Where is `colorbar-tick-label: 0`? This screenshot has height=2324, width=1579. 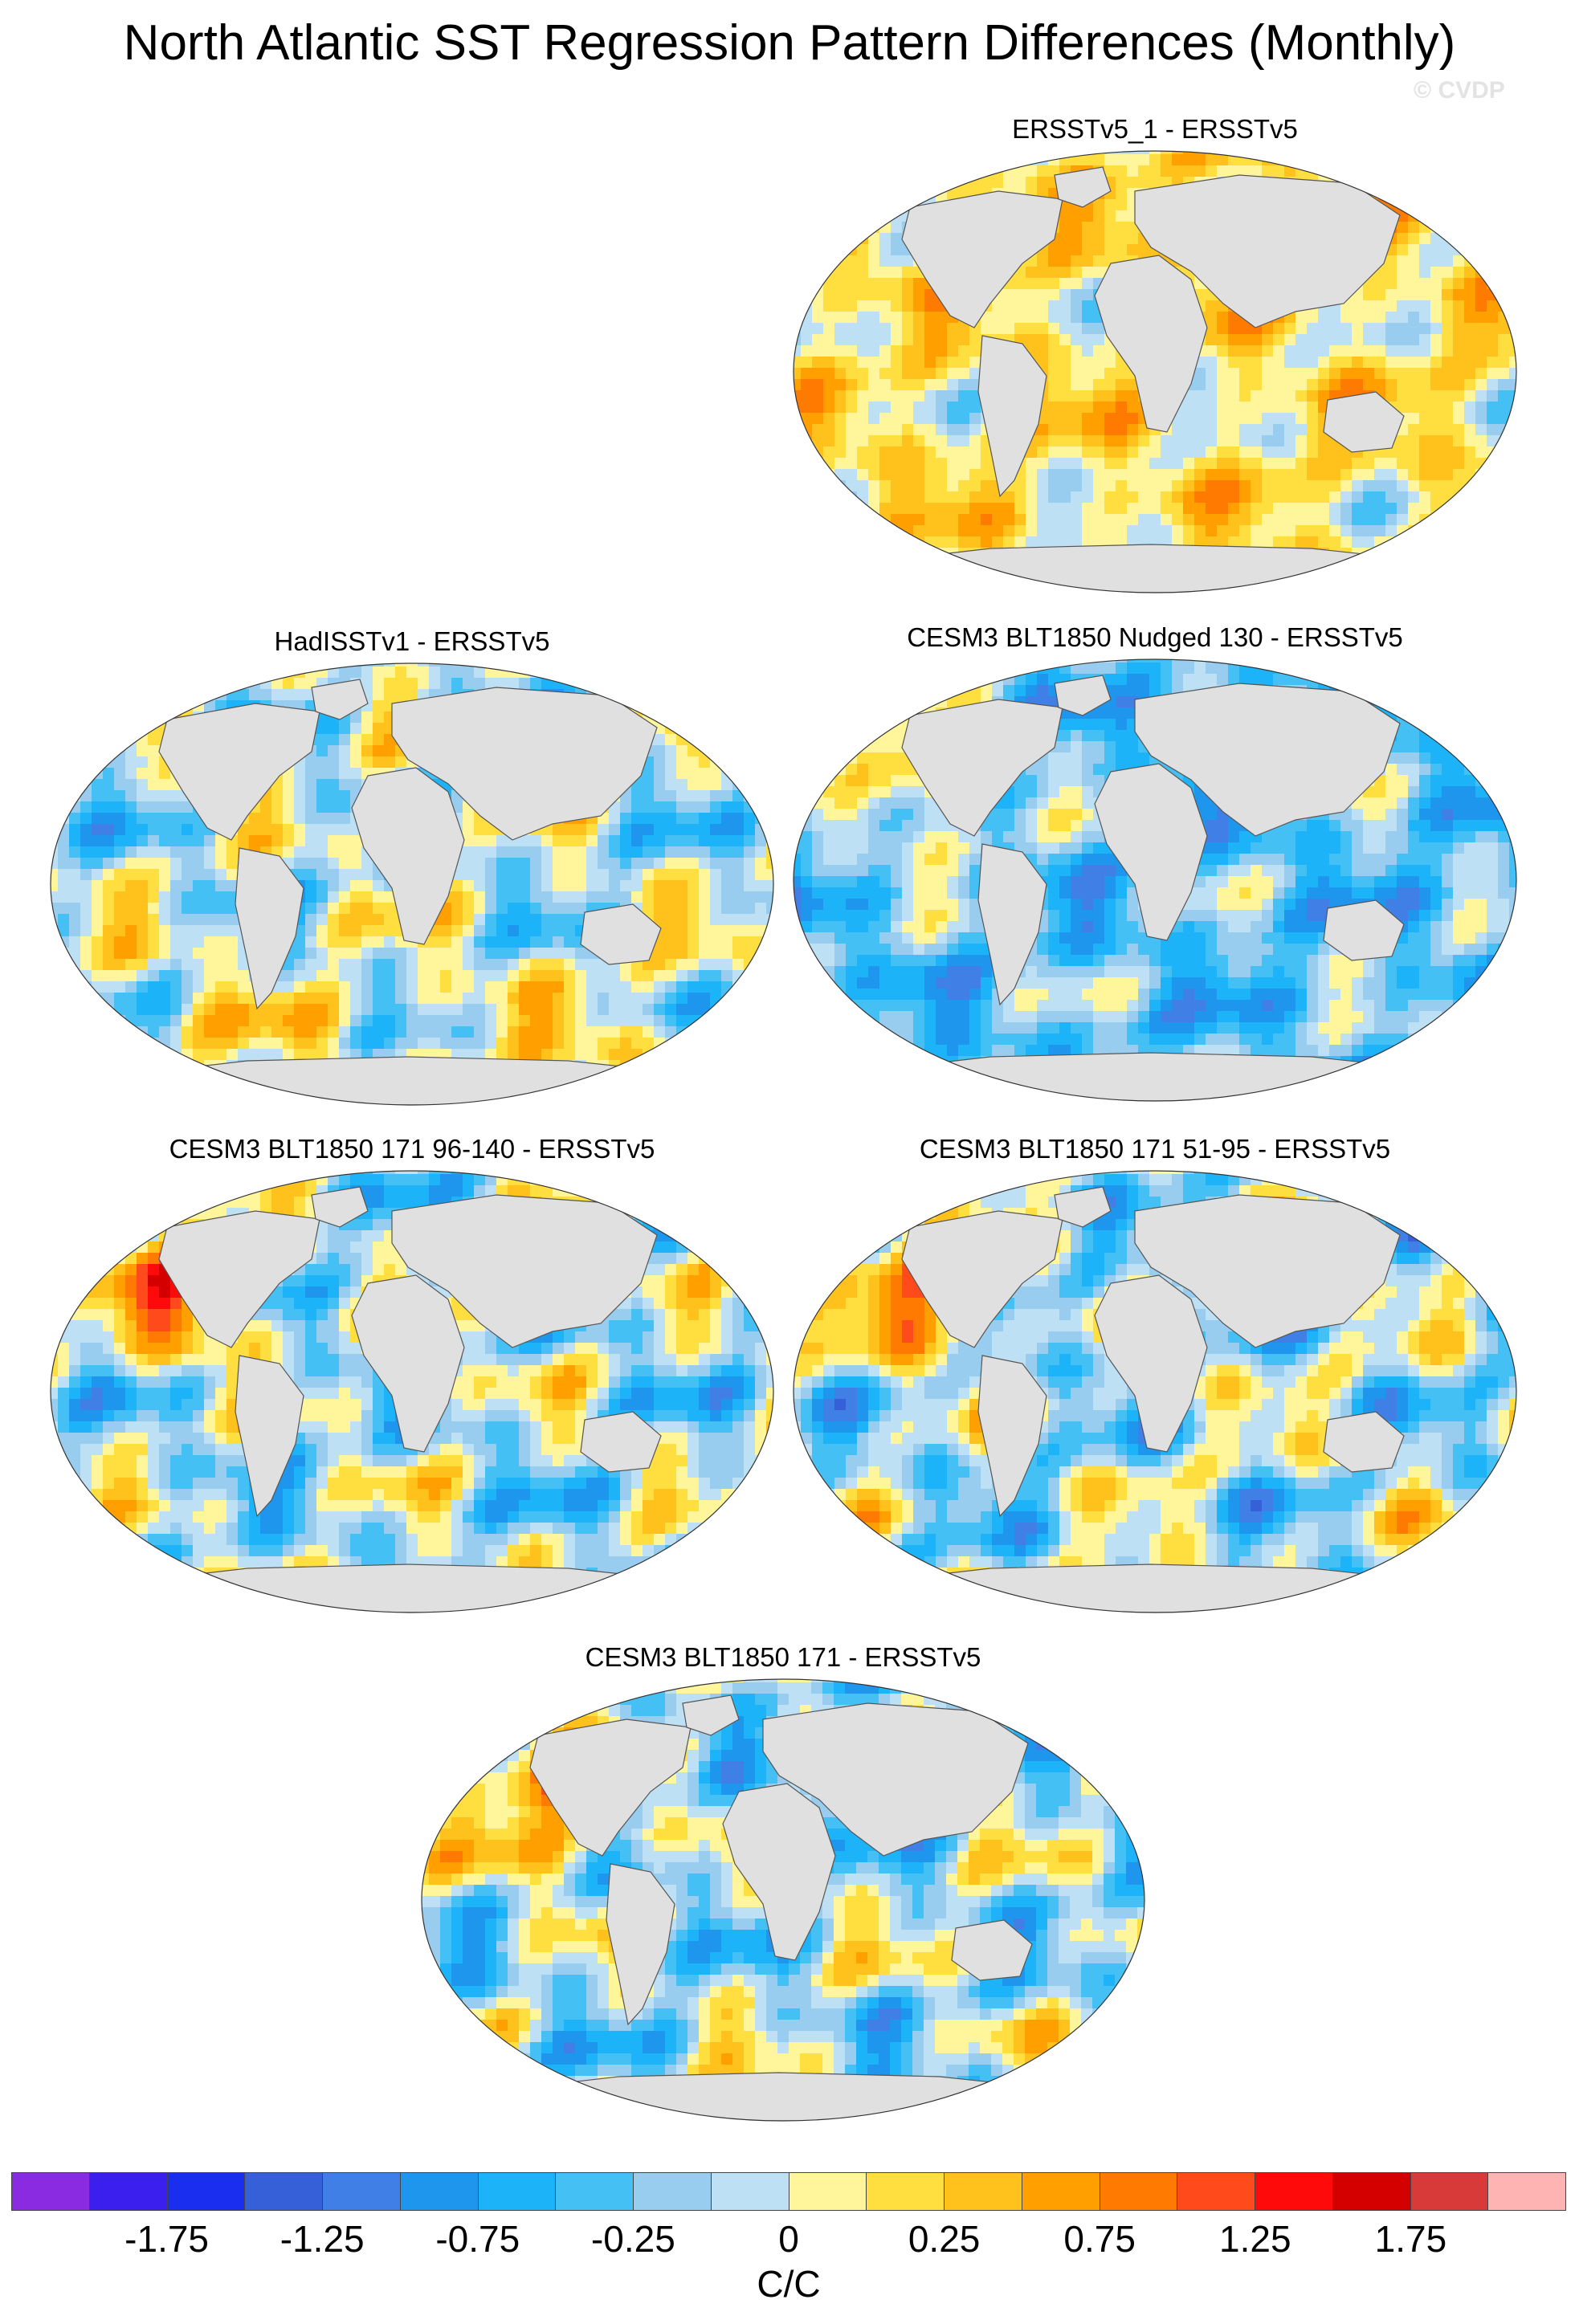 colorbar-tick-label: 0 is located at coordinates (788, 2239).